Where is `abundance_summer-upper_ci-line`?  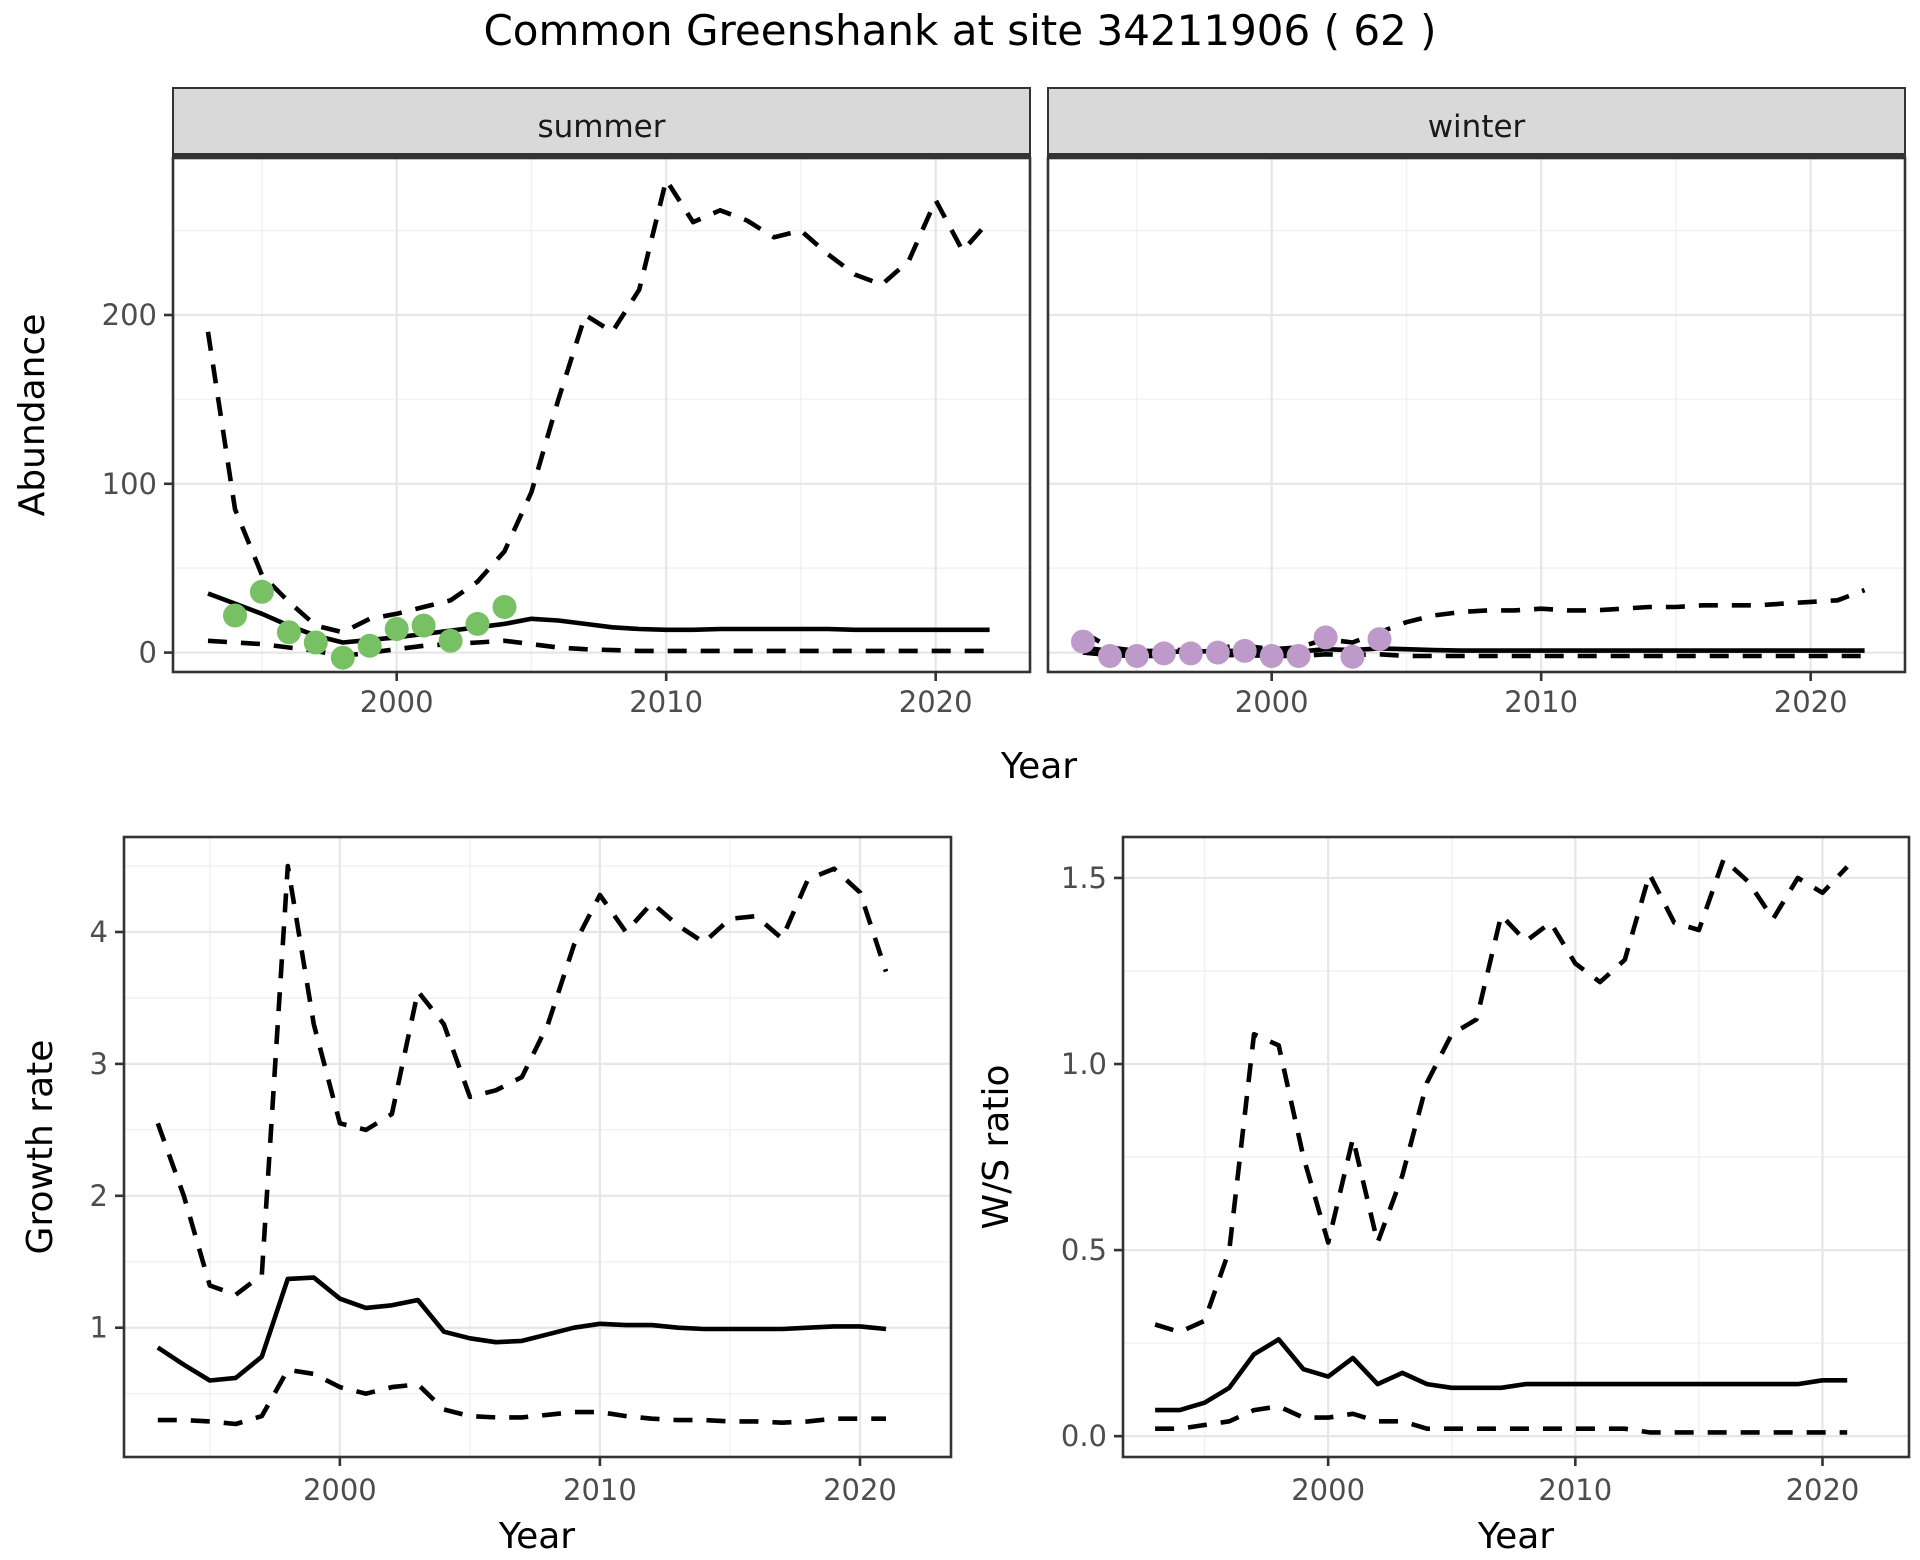 abundance_summer-upper_ci-line is located at coordinates (598, 406).